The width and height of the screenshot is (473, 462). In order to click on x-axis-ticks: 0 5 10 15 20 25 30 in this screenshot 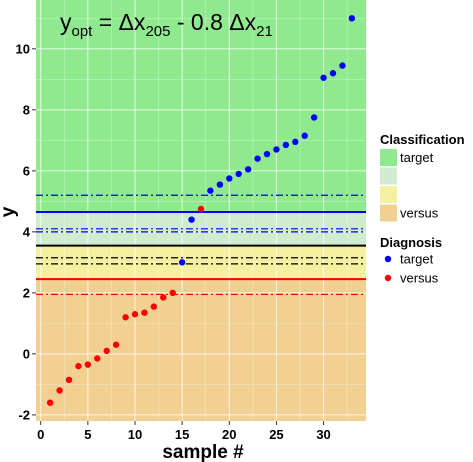, I will do `click(184, 431)`.